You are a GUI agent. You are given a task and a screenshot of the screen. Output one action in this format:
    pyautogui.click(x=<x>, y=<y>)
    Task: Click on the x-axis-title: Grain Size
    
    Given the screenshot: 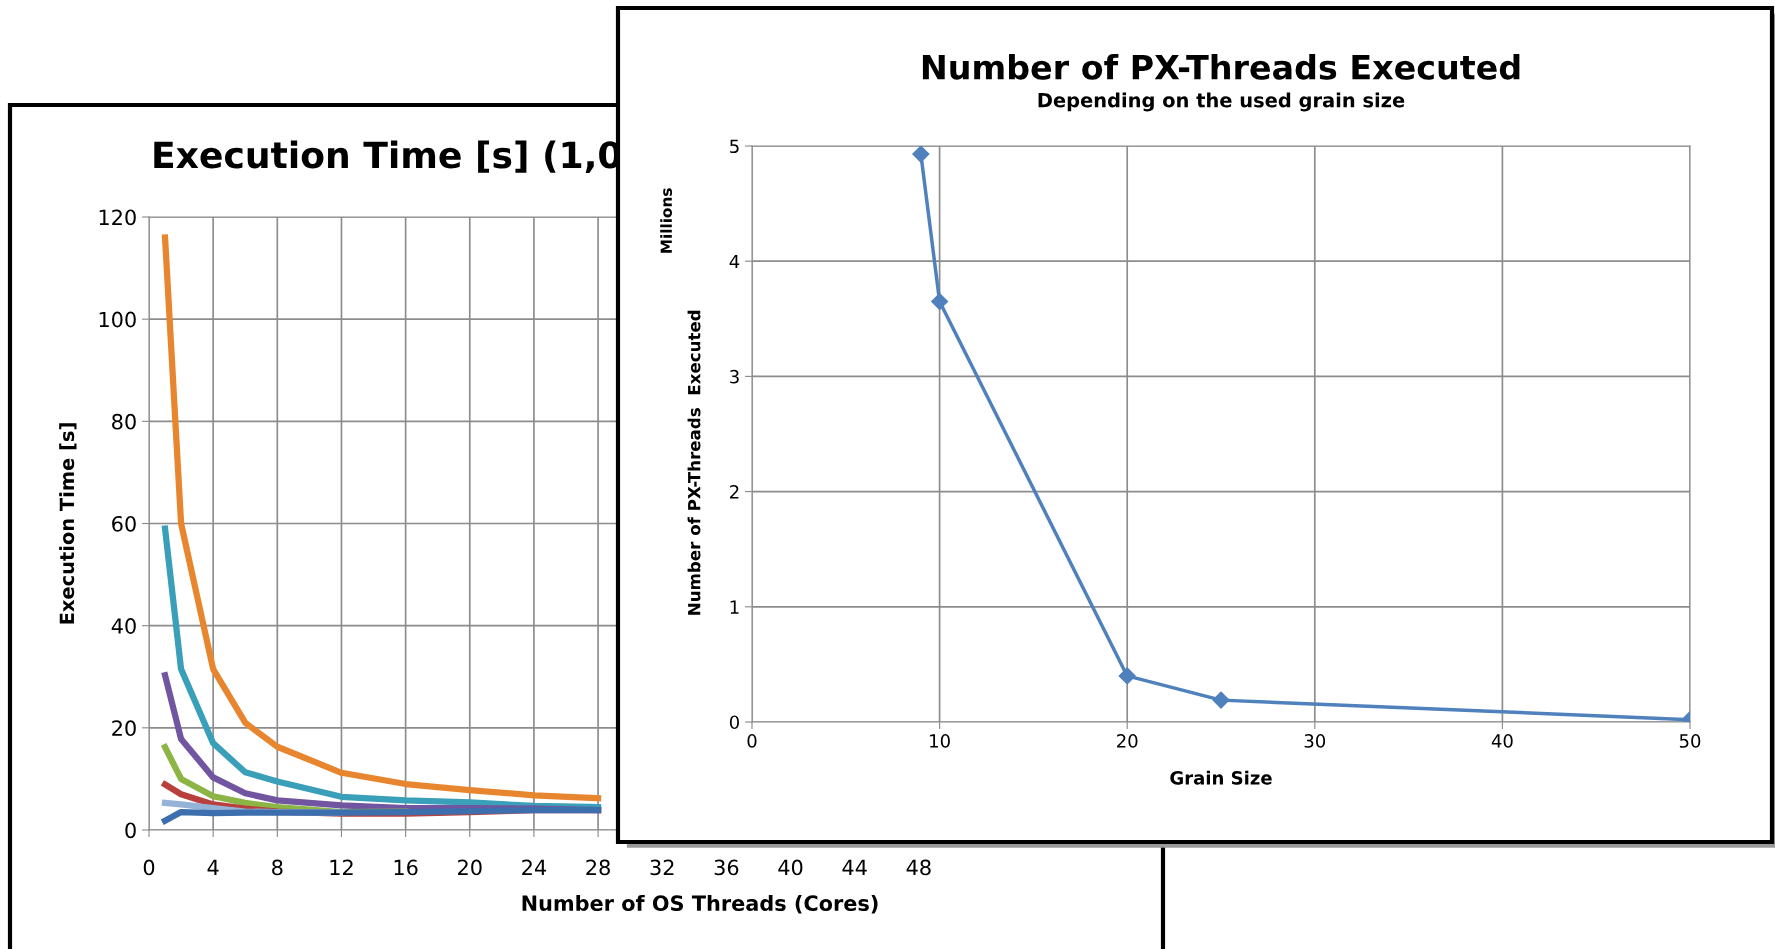 What is the action you would take?
    pyautogui.click(x=1221, y=777)
    